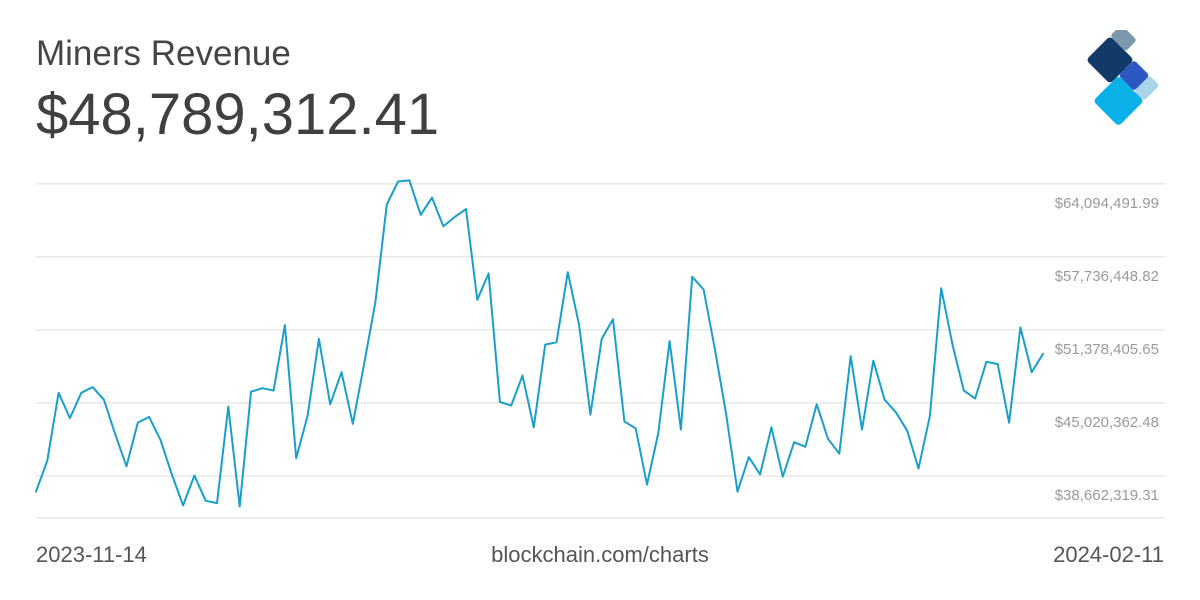  What do you see at coordinates (1107, 276) in the screenshot?
I see `y-tick-label: $57,736,448.82` at bounding box center [1107, 276].